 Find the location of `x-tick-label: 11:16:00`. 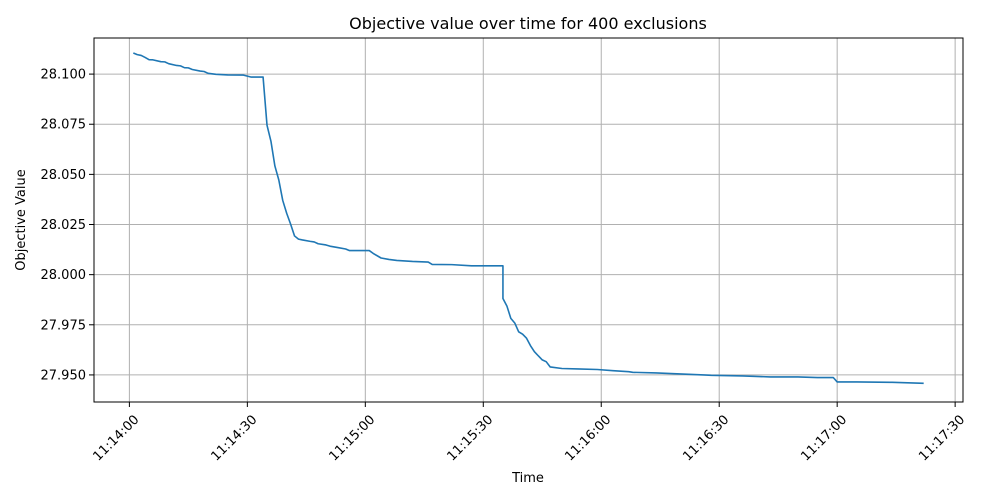

x-tick-label: 11:16:00 is located at coordinates (588, 438).